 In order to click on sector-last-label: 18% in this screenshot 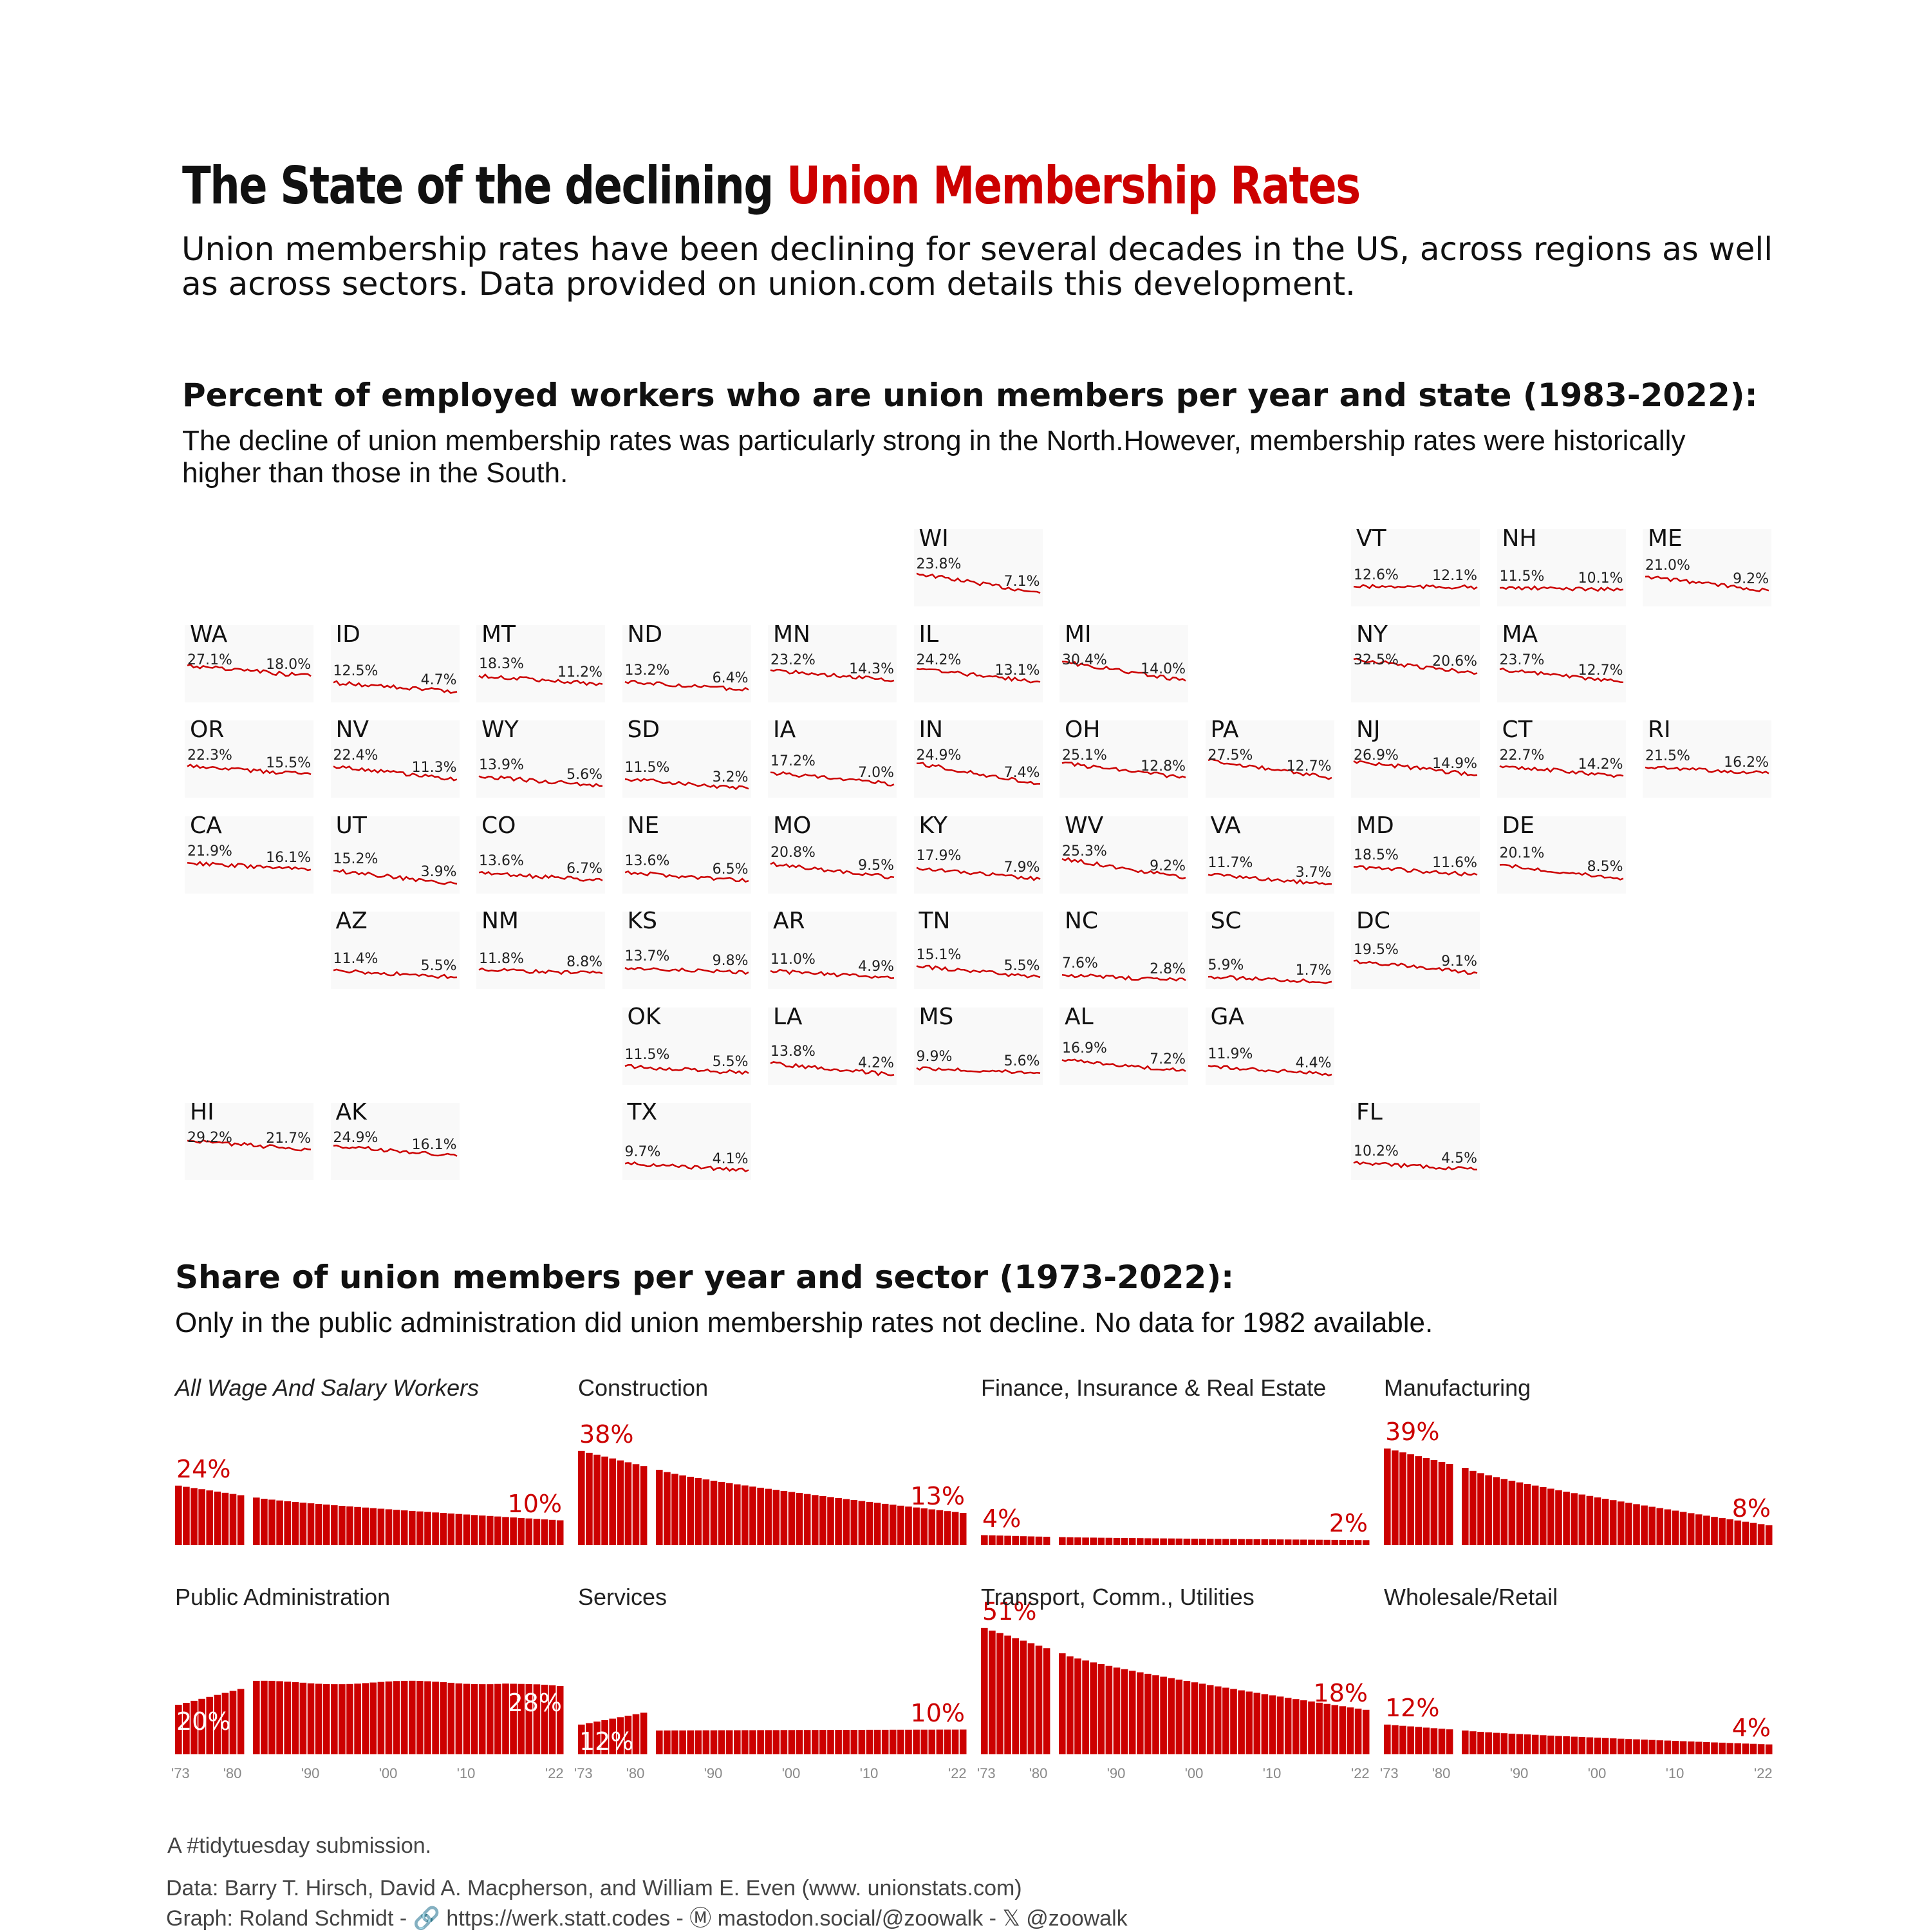, I will do `click(1341, 1692)`.